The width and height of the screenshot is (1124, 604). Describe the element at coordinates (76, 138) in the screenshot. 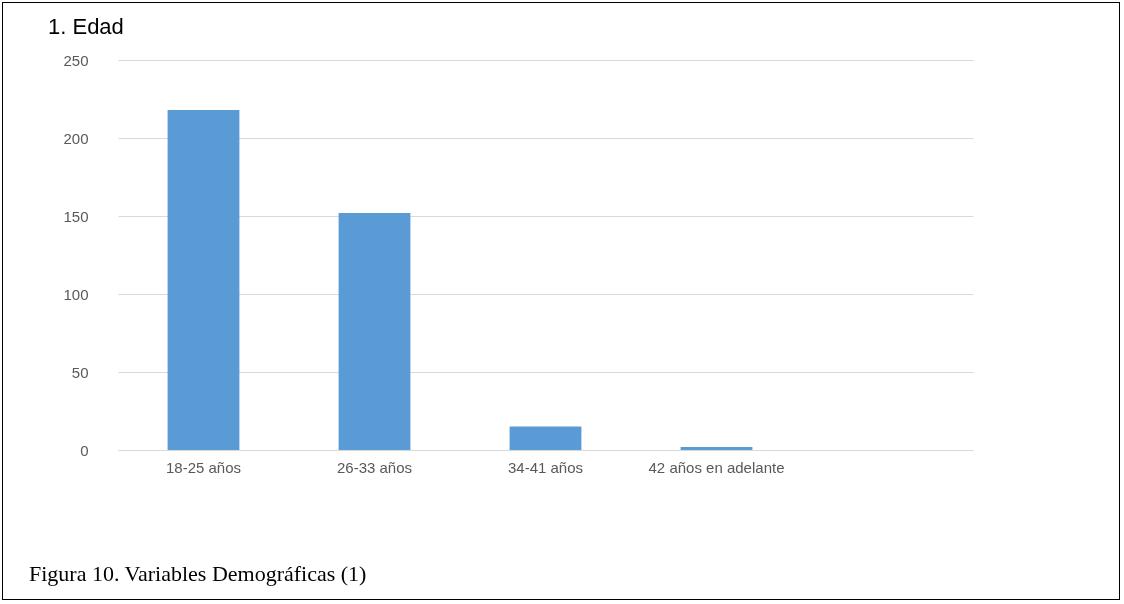

I see `y-tick-label: 200` at that location.